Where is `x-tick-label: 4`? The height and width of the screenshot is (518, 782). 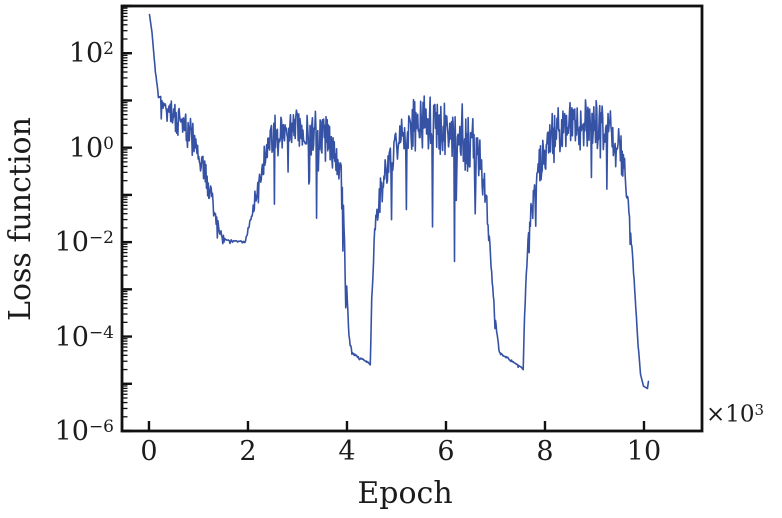
x-tick-label: 4 is located at coordinates (347, 451).